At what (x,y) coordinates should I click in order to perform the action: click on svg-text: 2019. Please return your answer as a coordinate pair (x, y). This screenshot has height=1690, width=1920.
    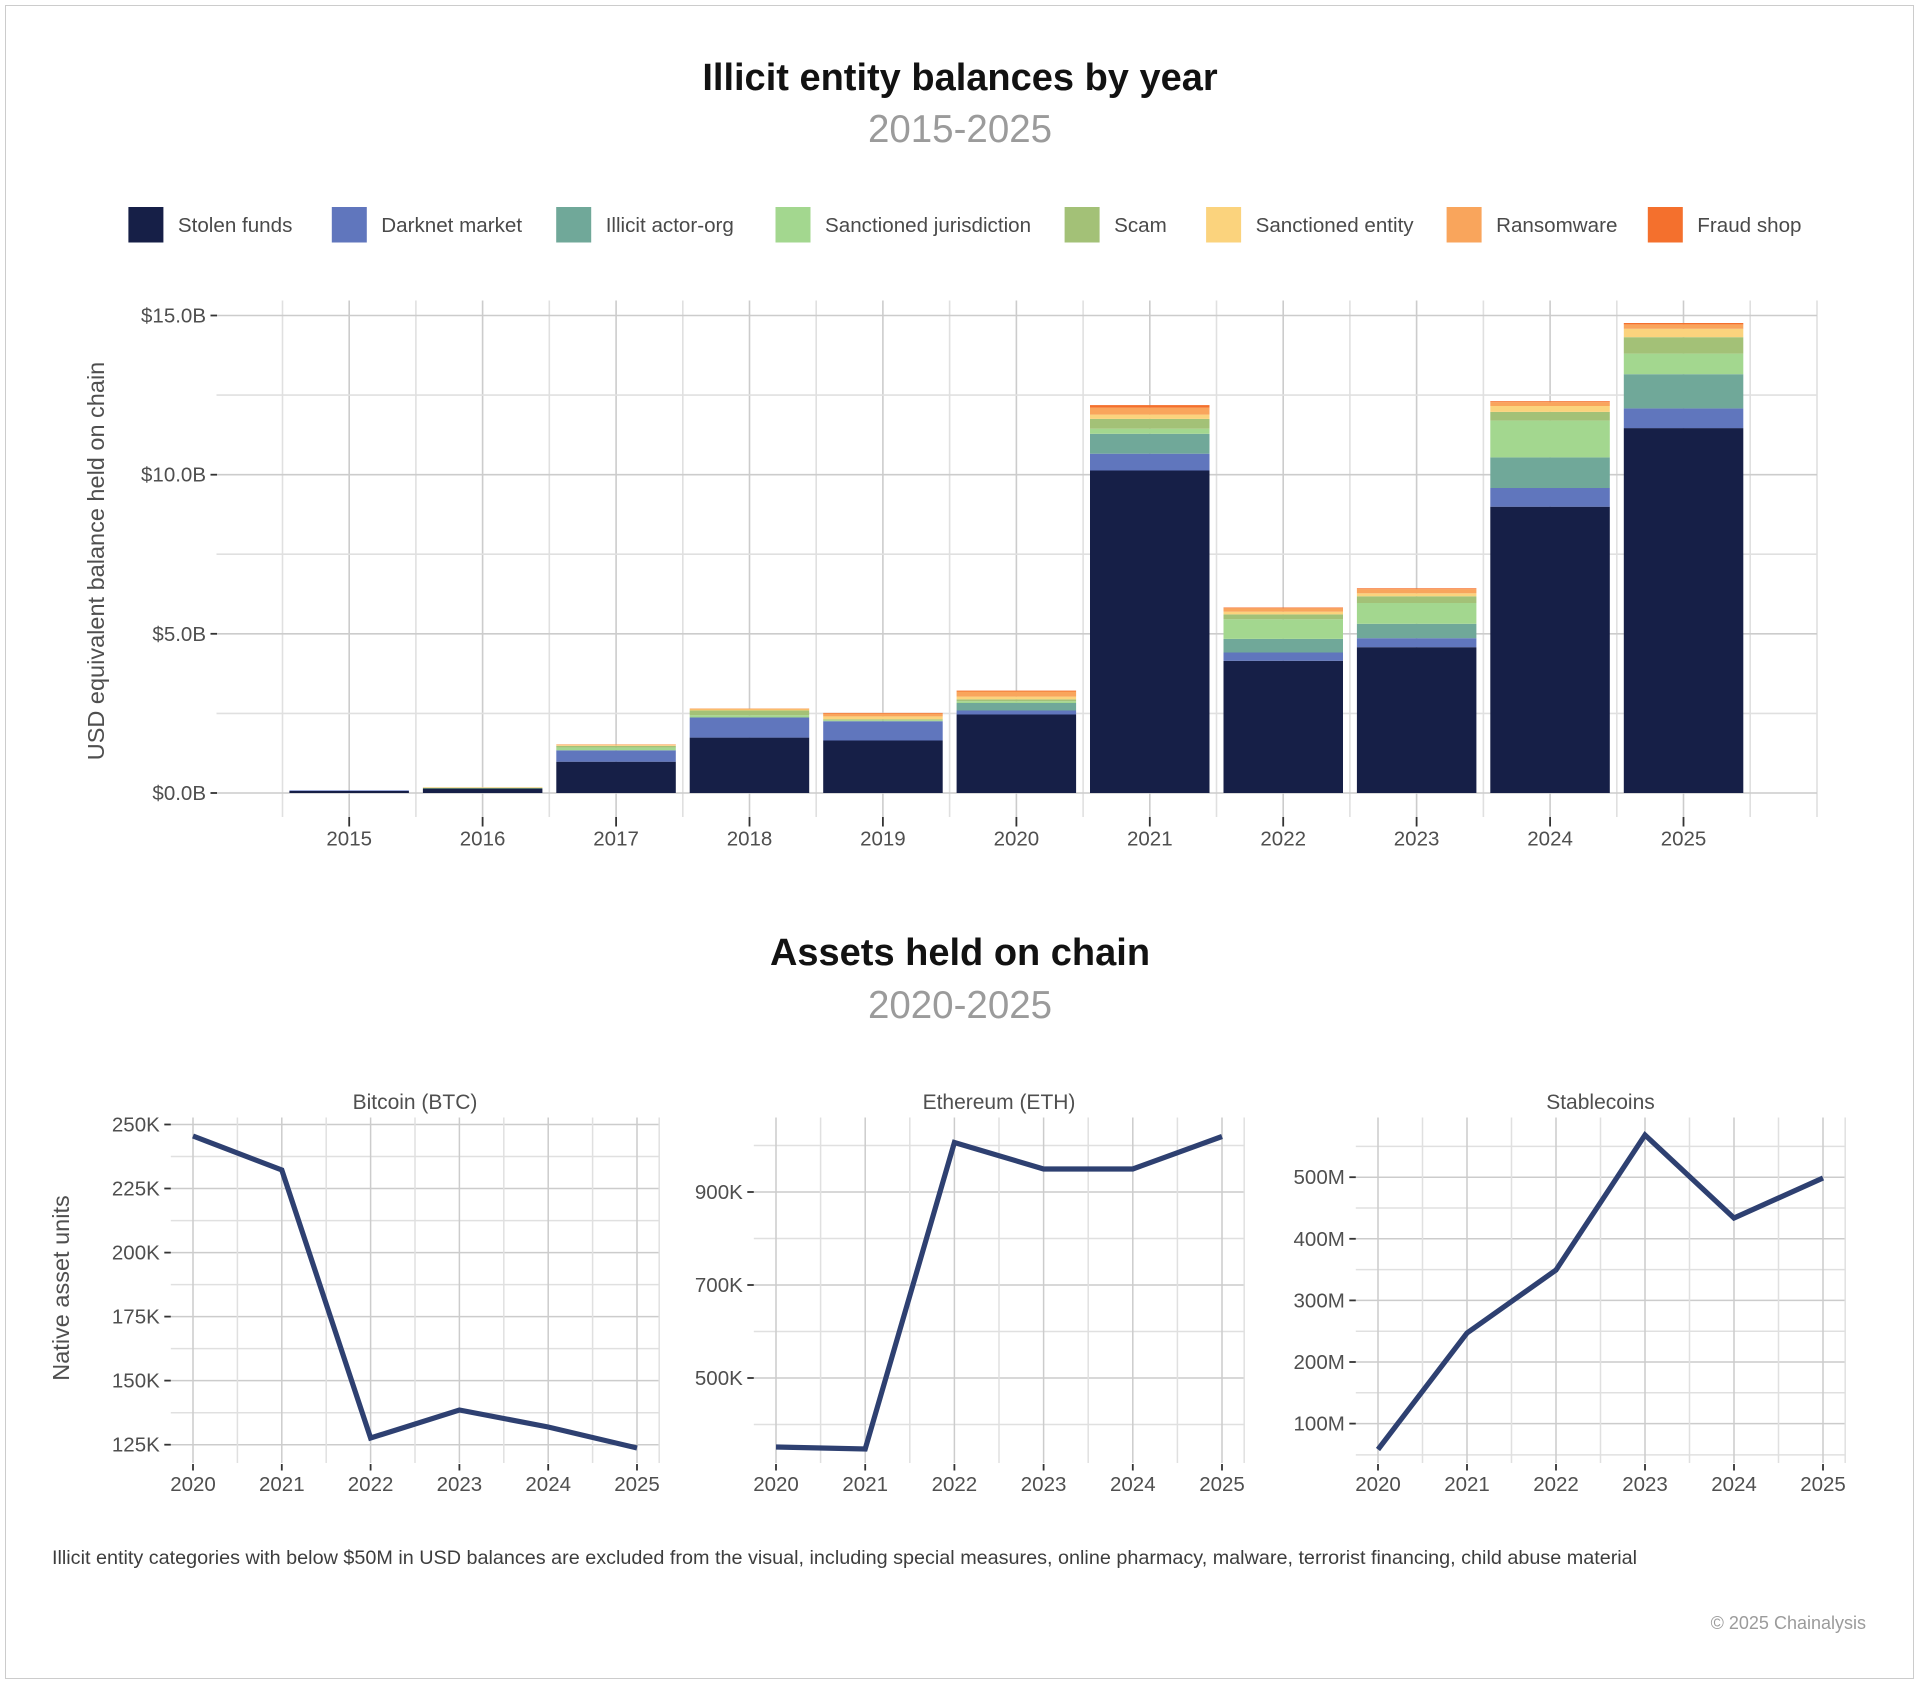
    Looking at the image, I should click on (883, 839).